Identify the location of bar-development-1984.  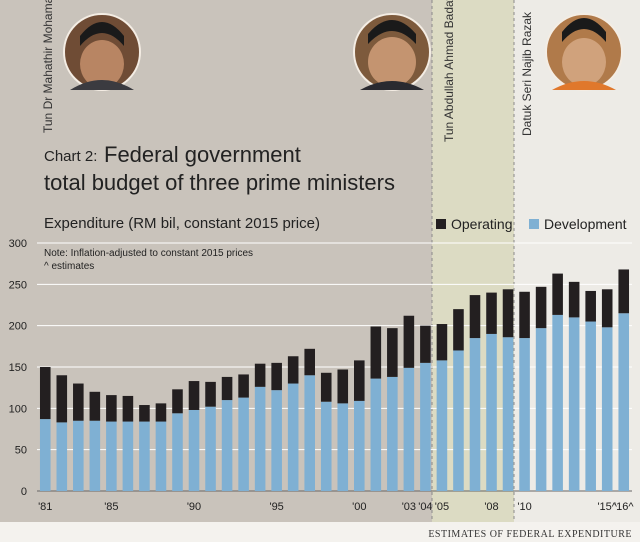
(95, 455).